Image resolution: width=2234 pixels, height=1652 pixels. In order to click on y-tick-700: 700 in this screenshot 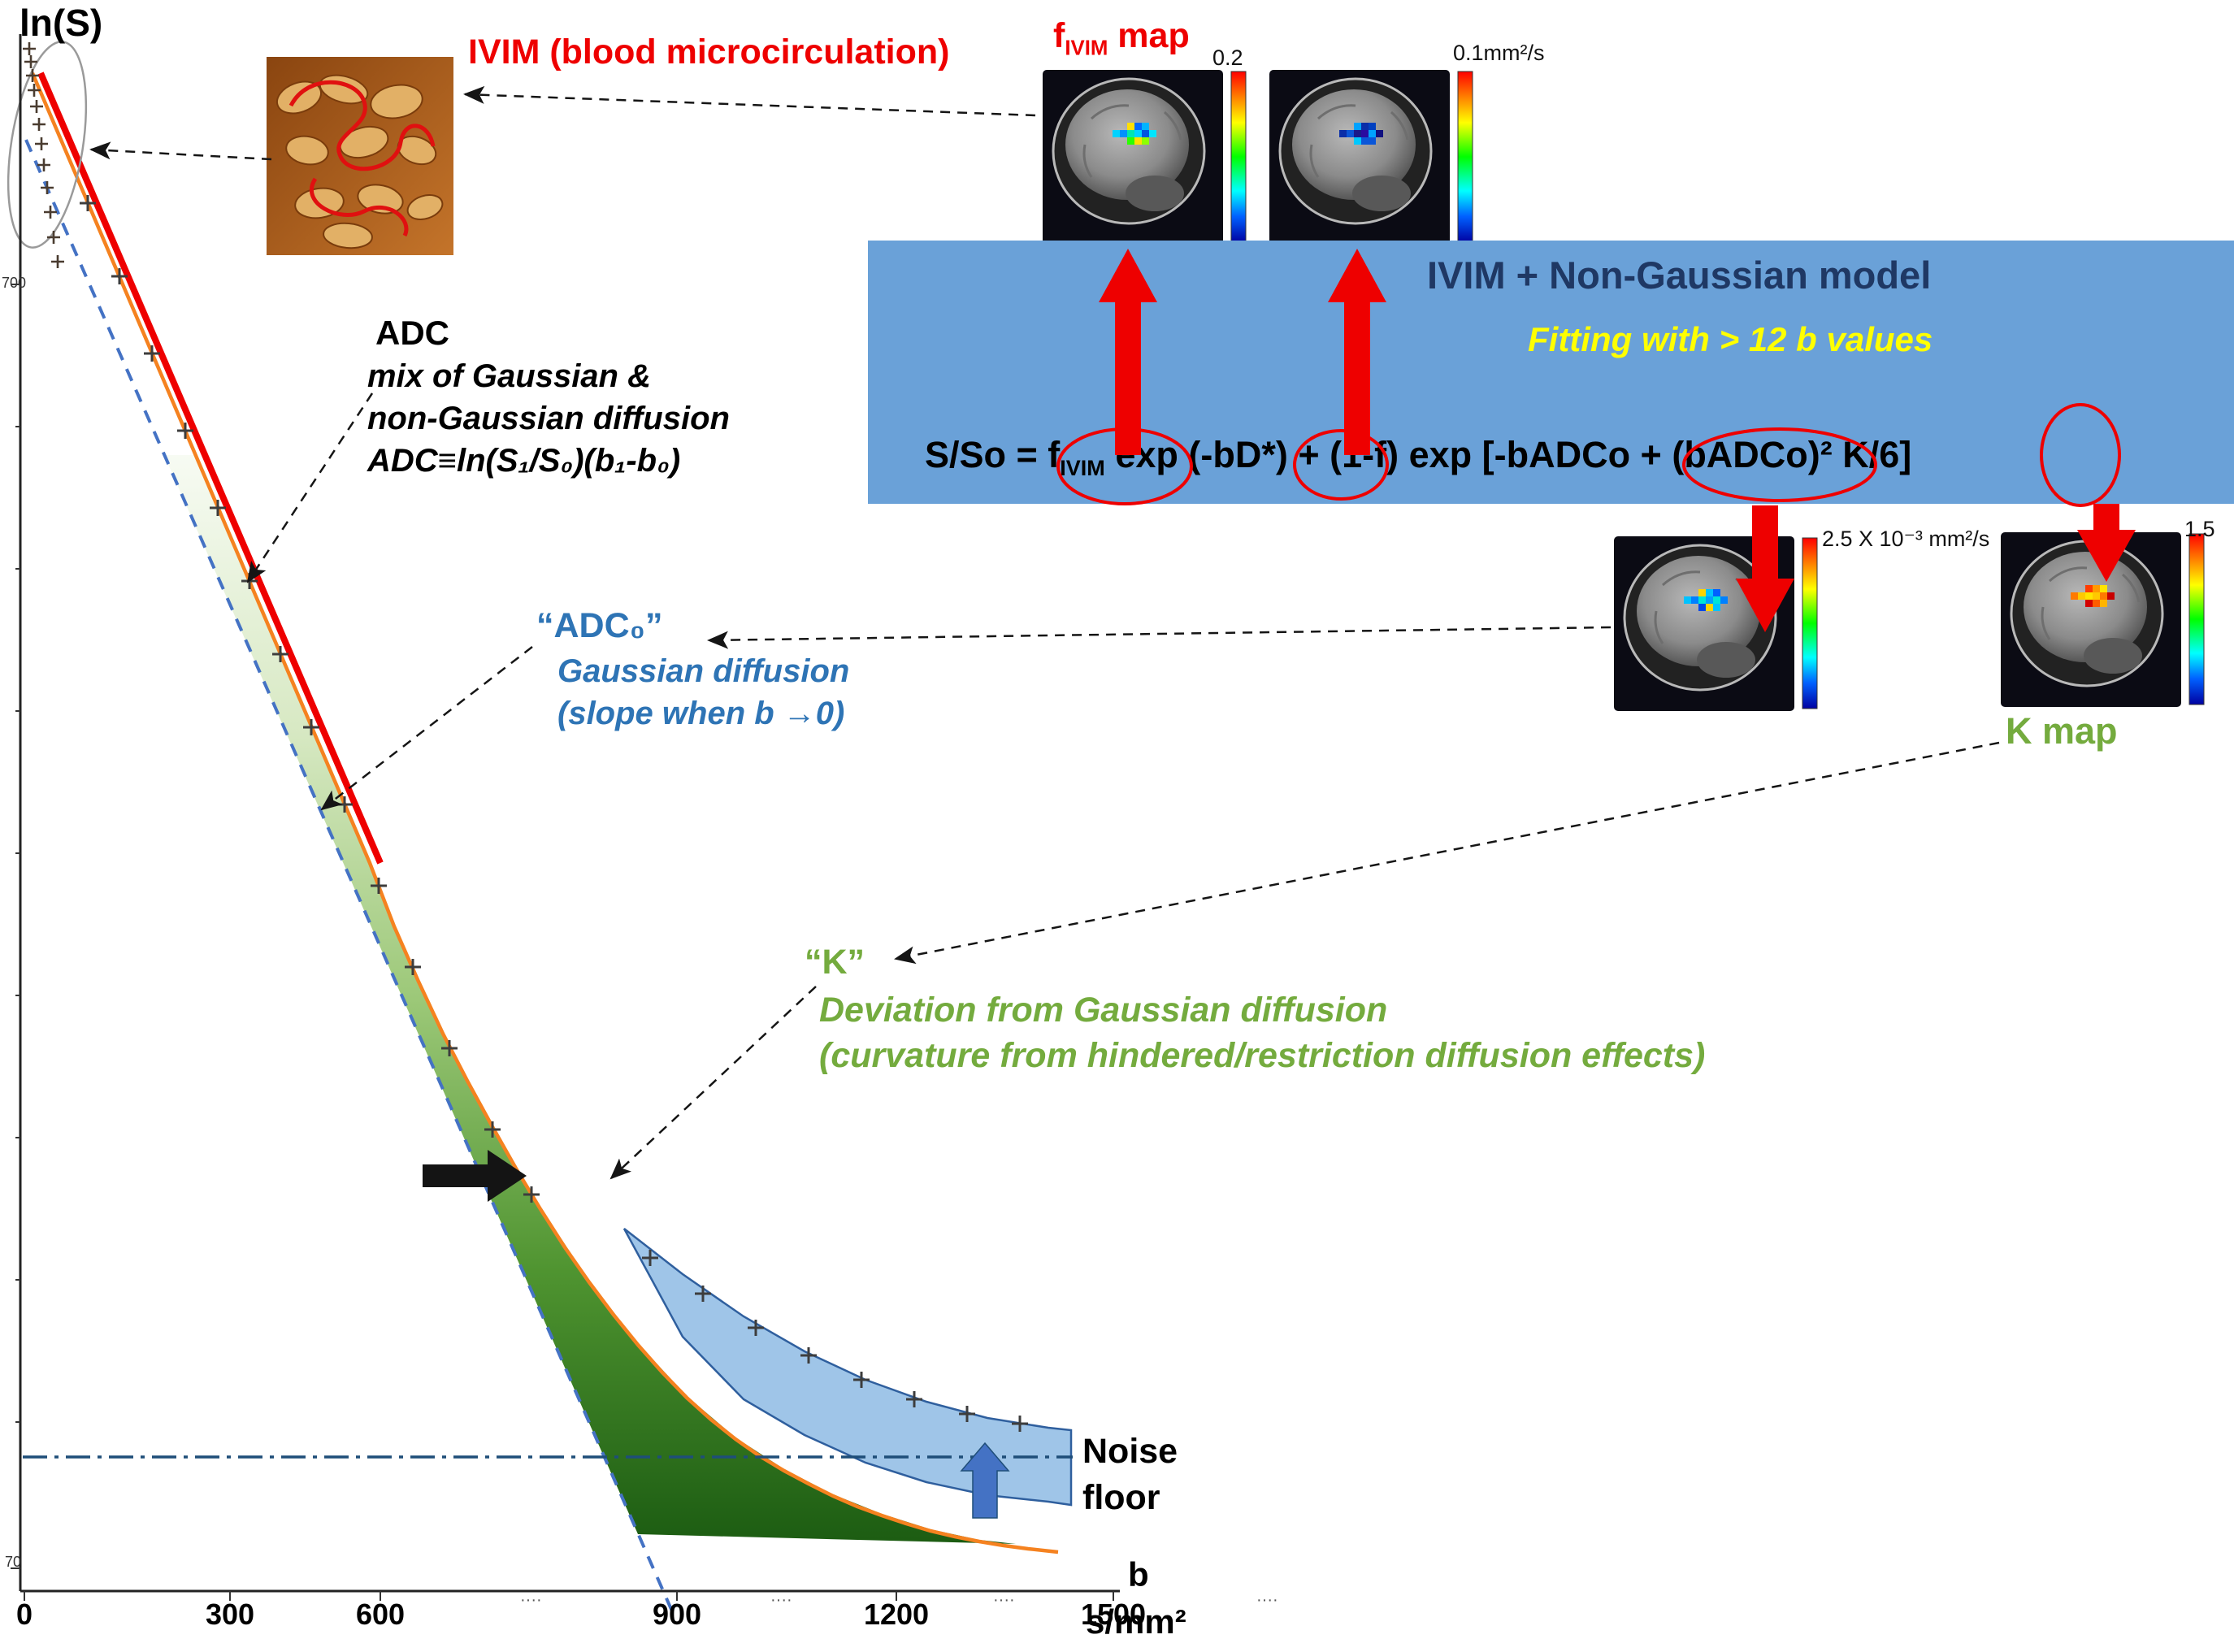, I will do `click(14, 283)`.